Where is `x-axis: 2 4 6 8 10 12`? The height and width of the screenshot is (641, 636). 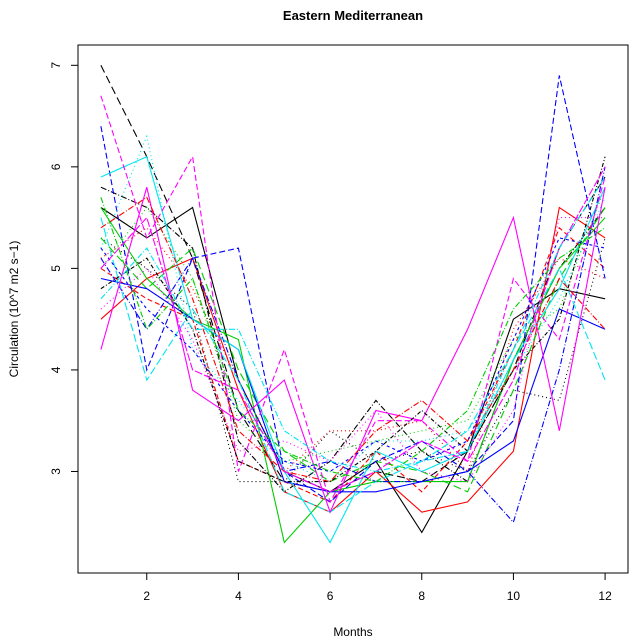
x-axis: 2 4 6 8 10 12 is located at coordinates (377, 587).